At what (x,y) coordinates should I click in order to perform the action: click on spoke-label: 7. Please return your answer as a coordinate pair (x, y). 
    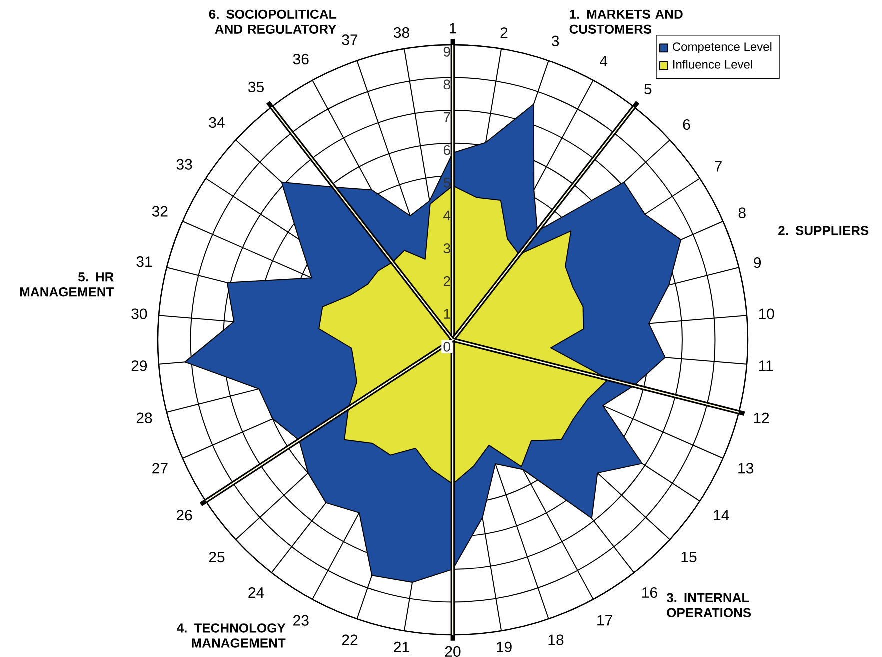
    Looking at the image, I should click on (718, 166).